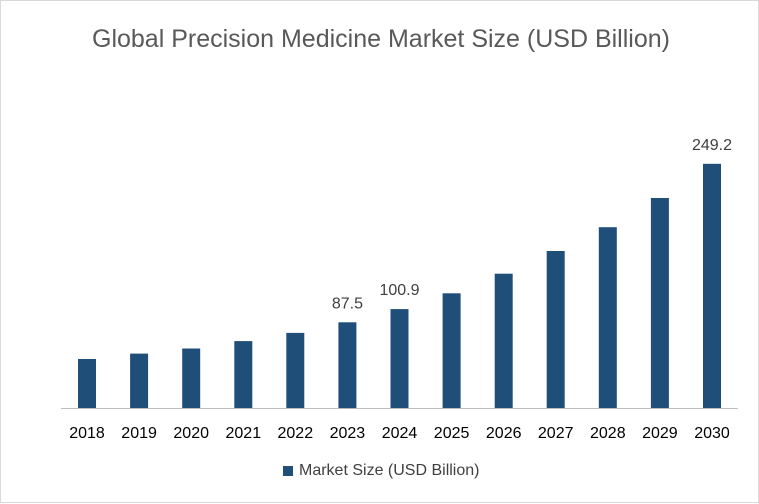 This screenshot has height=504, width=759. What do you see at coordinates (191, 378) in the screenshot?
I see `bar-2020` at bounding box center [191, 378].